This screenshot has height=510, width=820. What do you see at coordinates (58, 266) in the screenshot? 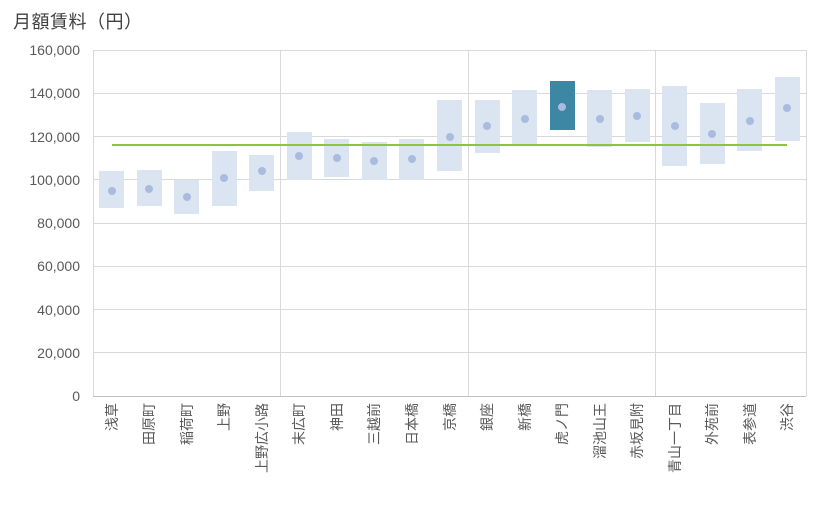
I see `y-axis-label: 60,000` at bounding box center [58, 266].